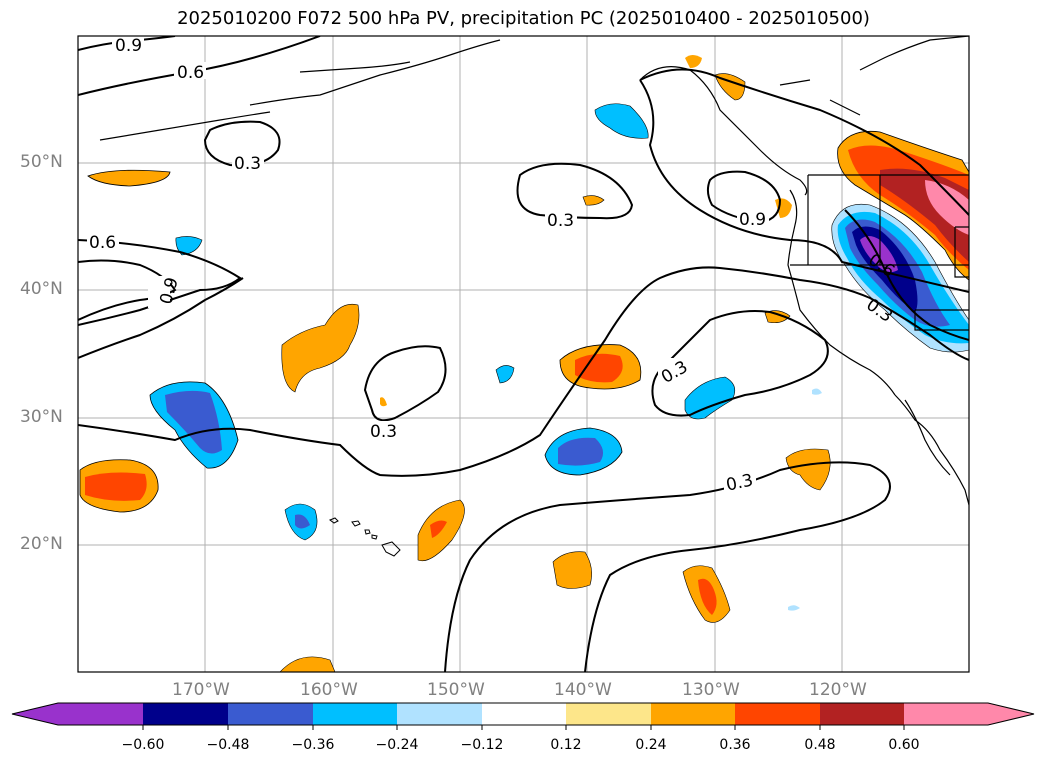 This screenshot has width=1047, height=765. I want to click on hawaiian-islands, so click(364, 537).